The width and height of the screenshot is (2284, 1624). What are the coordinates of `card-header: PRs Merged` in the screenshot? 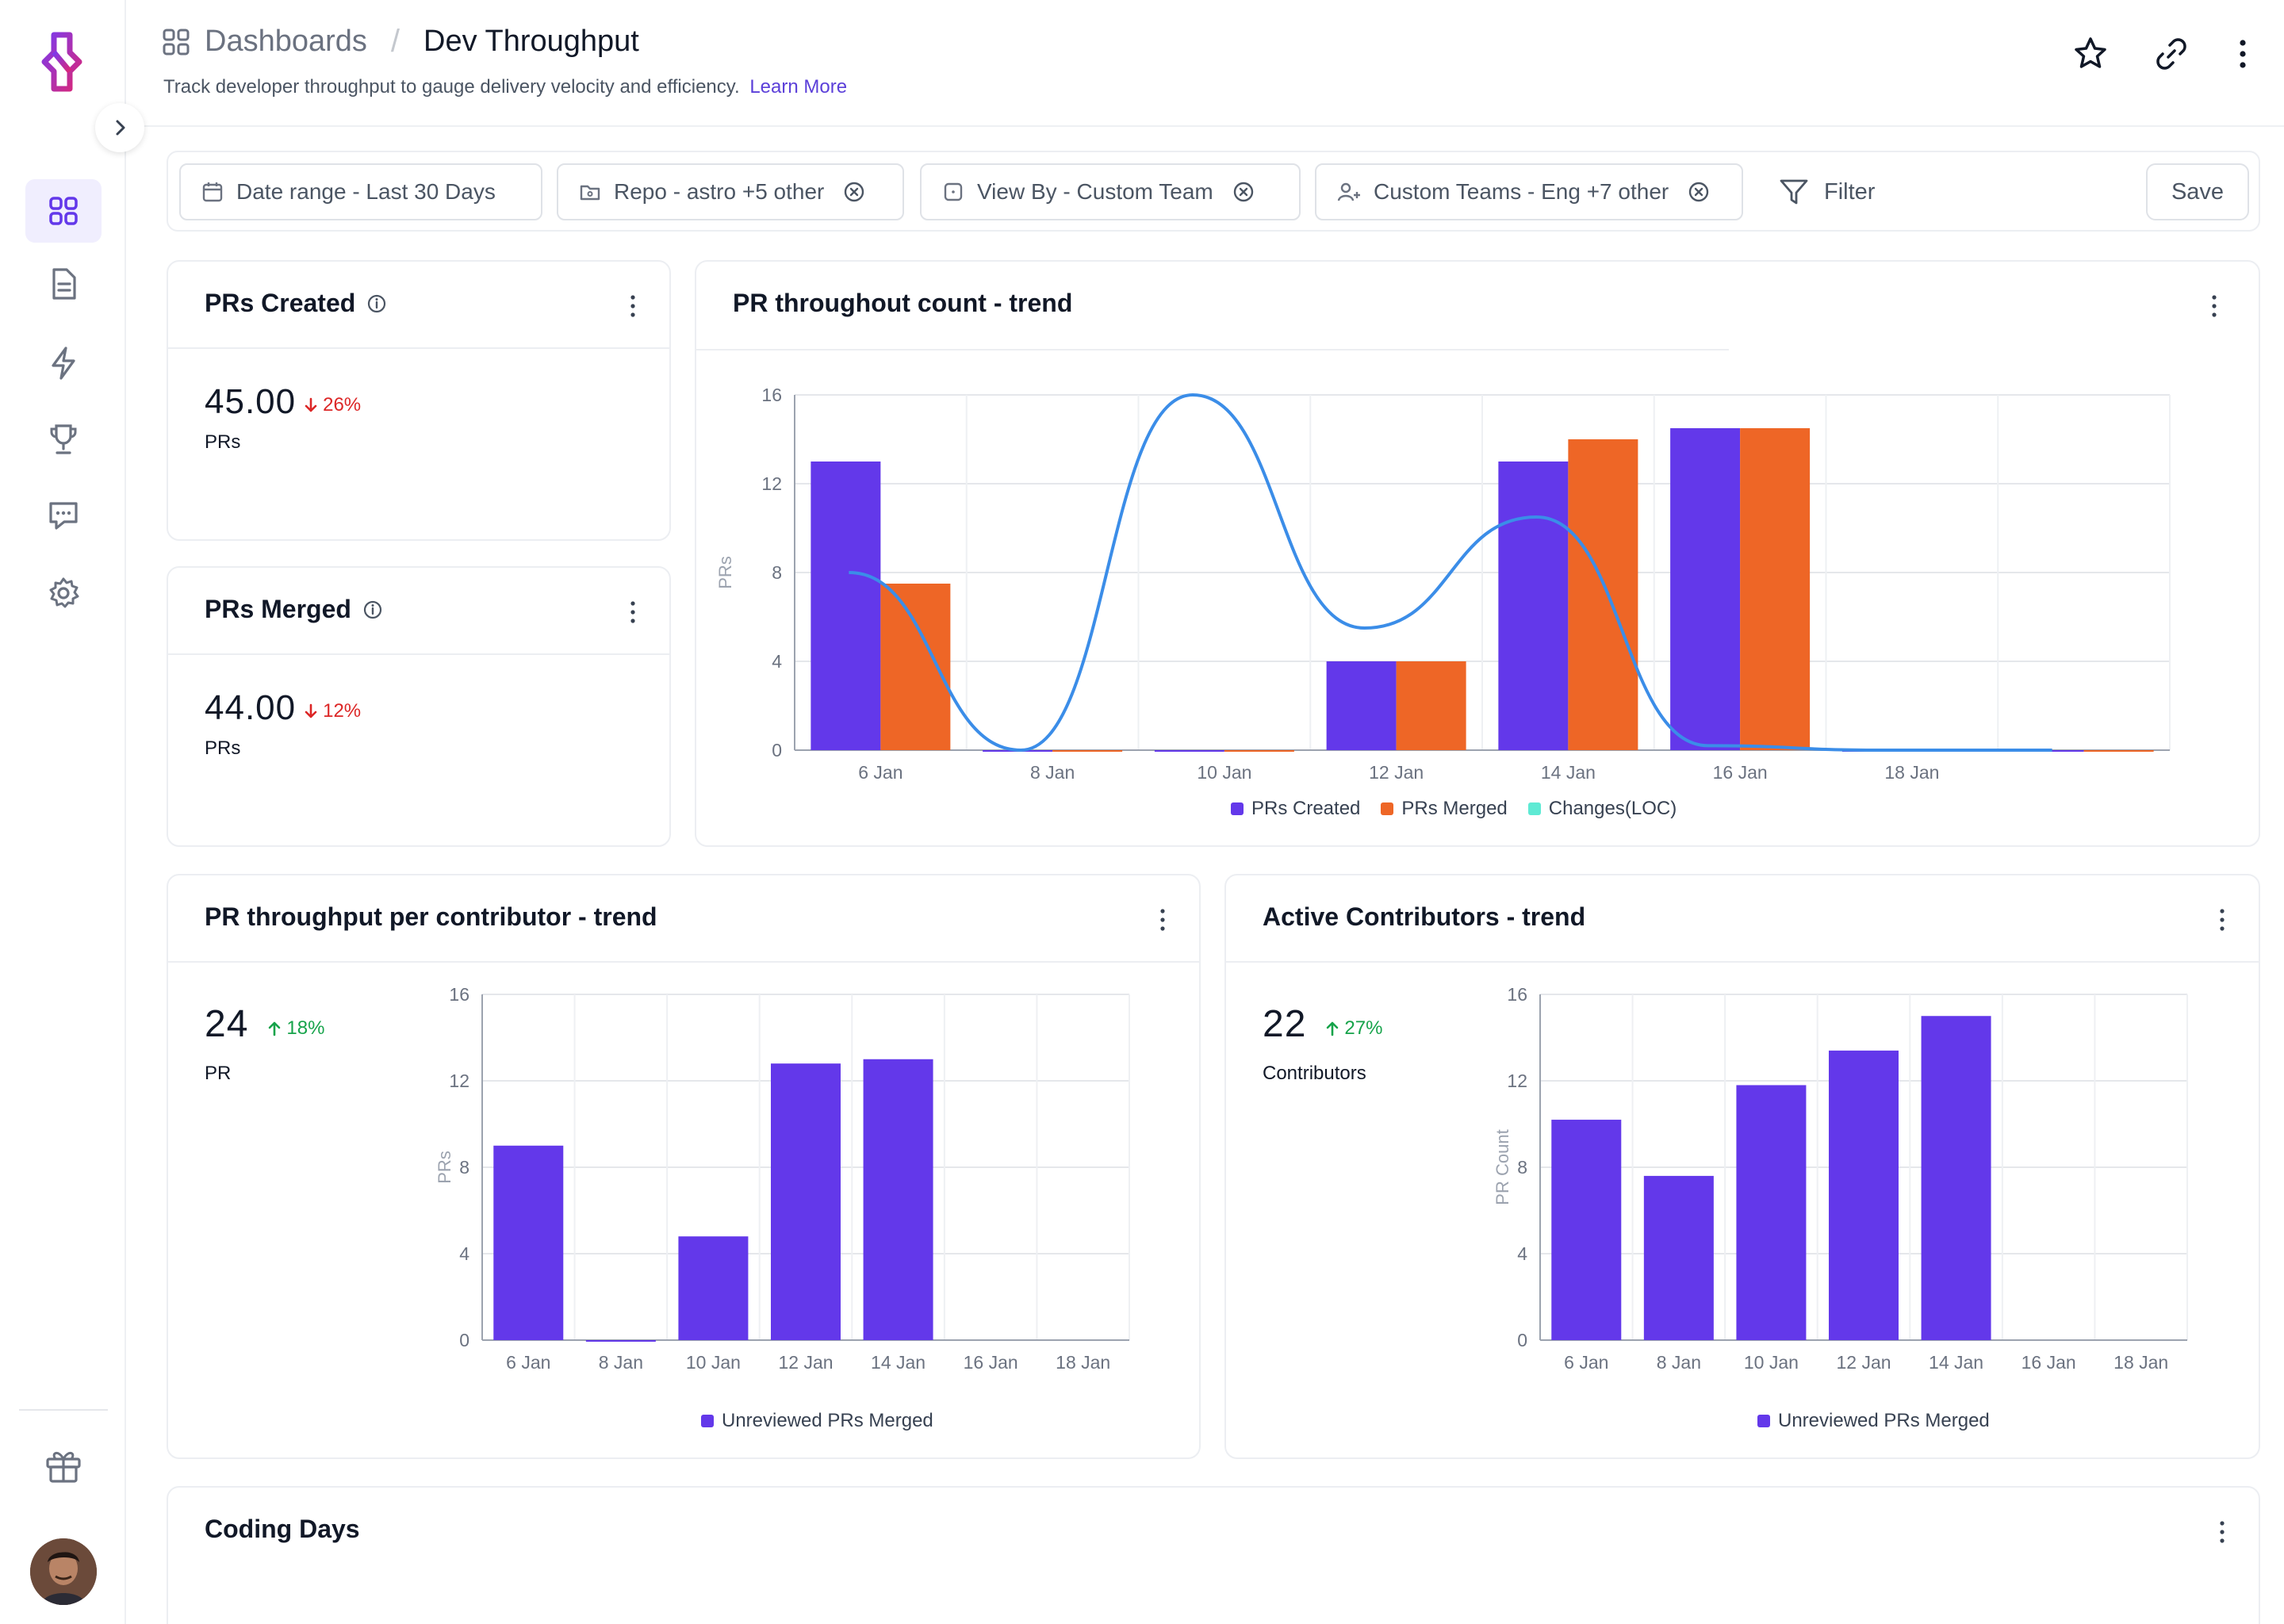 It's located at (418, 611).